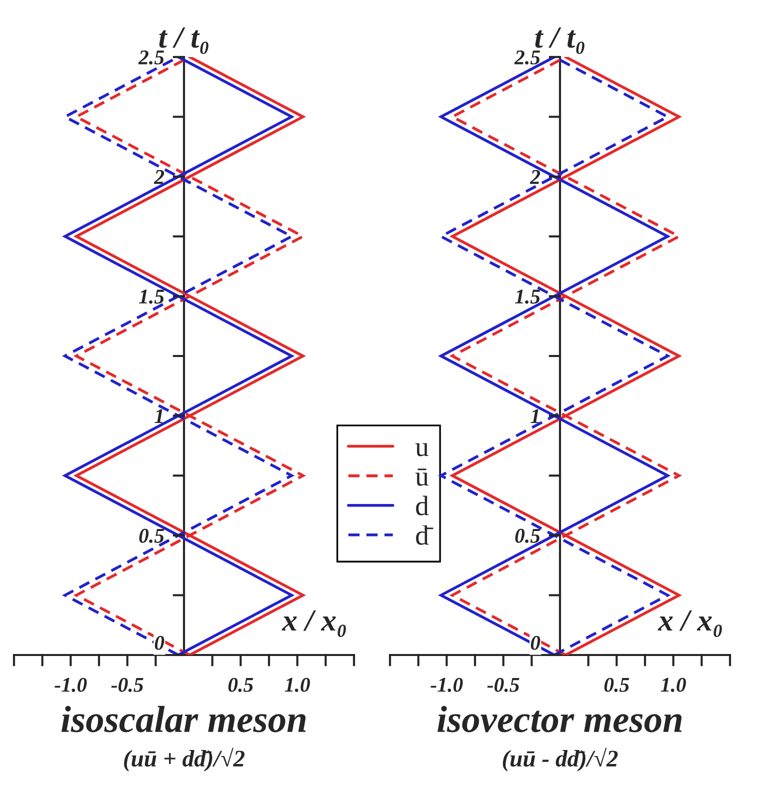 The width and height of the screenshot is (769, 793). I want to click on legend-label: ū, so click(421, 477).